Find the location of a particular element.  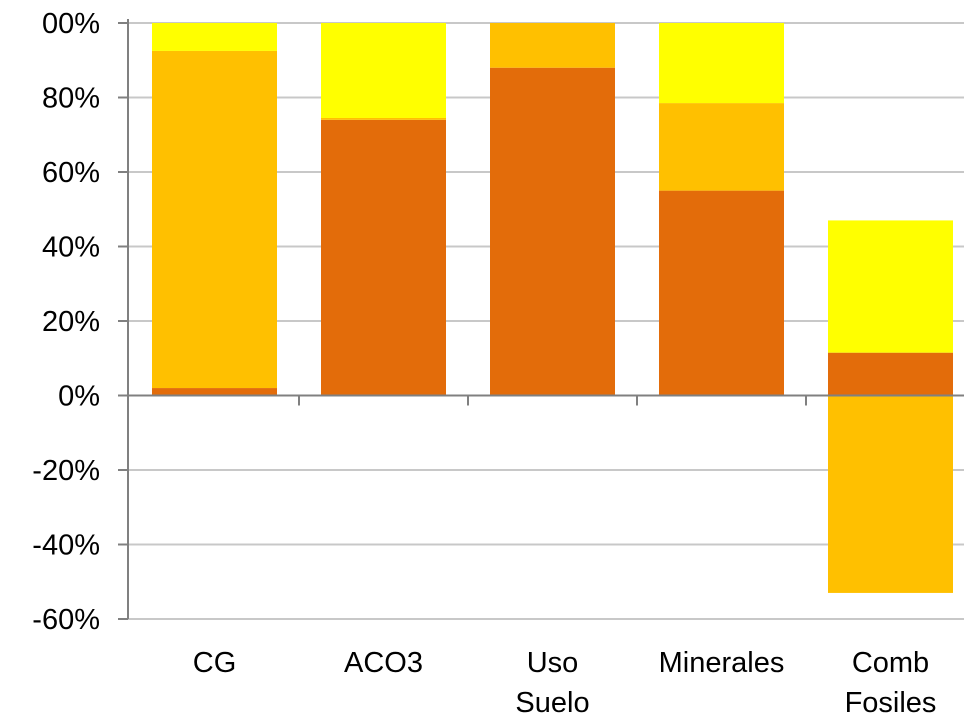

y-tick-label: -60% is located at coordinates (66, 620).